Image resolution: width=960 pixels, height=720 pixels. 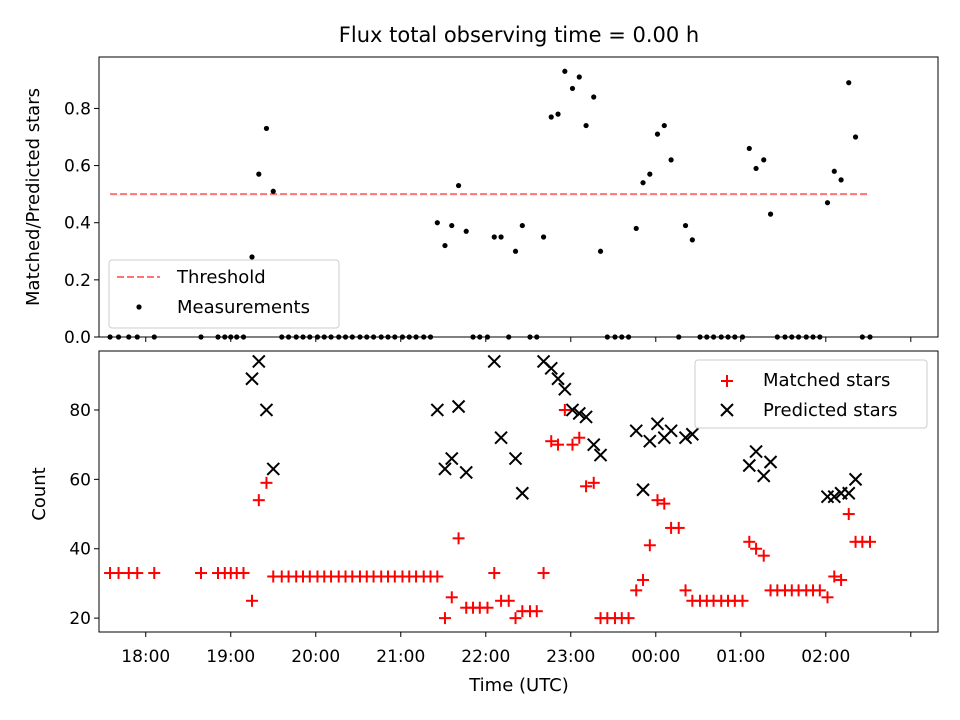 What do you see at coordinates (224, 294) in the screenshot?
I see `top-legend-box` at bounding box center [224, 294].